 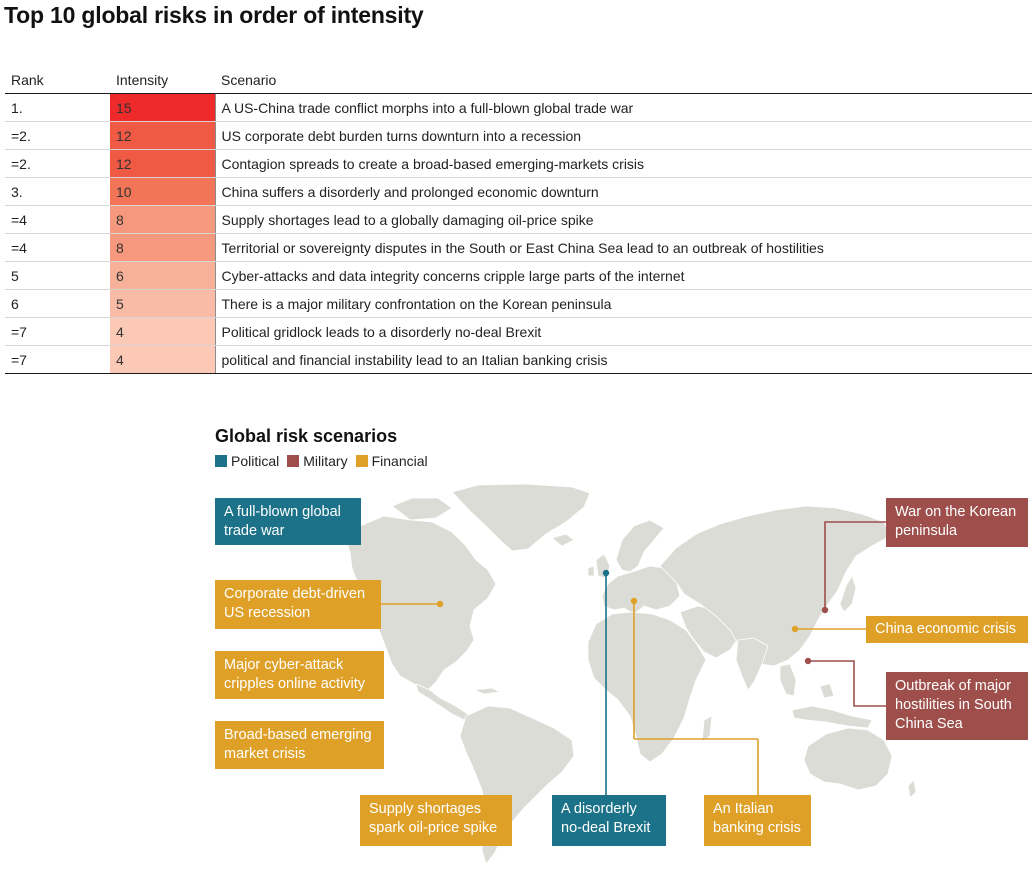 What do you see at coordinates (929, 724) in the screenshot?
I see `label-line: China Sea` at bounding box center [929, 724].